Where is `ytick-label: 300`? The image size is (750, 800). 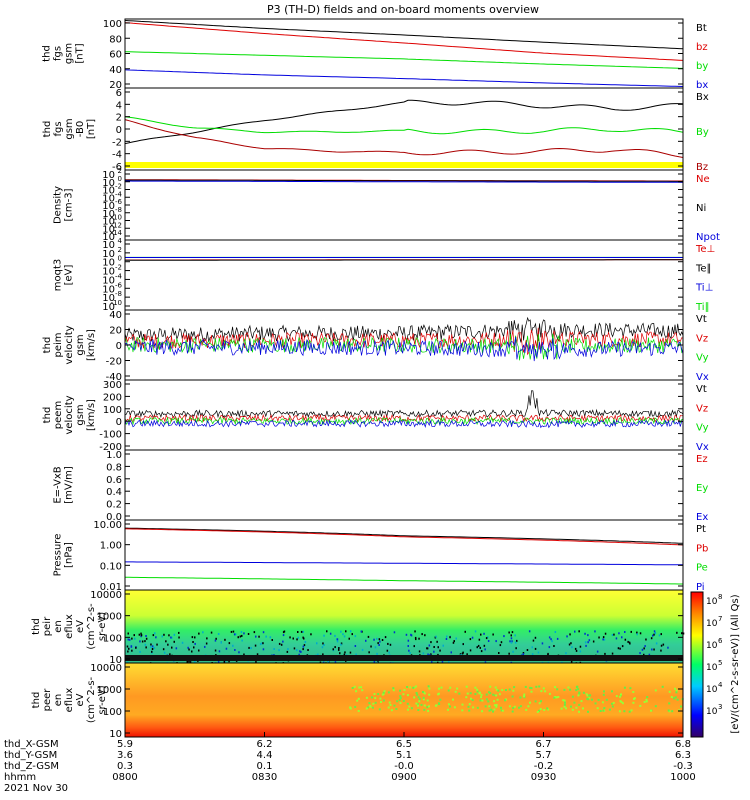 ytick-label: 300 is located at coordinates (112, 385).